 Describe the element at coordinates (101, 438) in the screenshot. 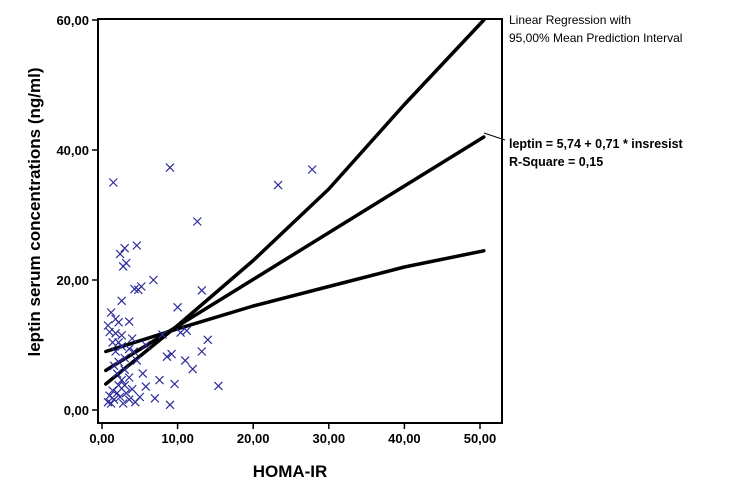

I see `x-tick-label: 0,00` at that location.